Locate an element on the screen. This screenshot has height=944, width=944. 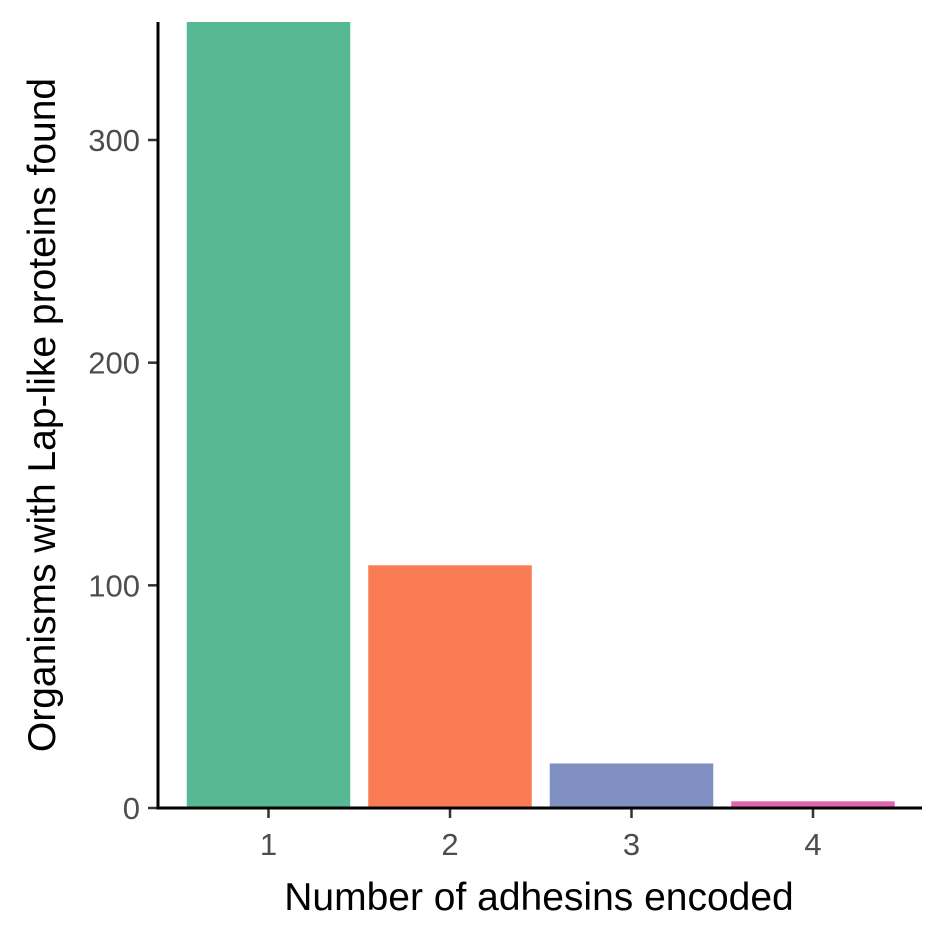
x-tick-label: 1 is located at coordinates (268, 844).